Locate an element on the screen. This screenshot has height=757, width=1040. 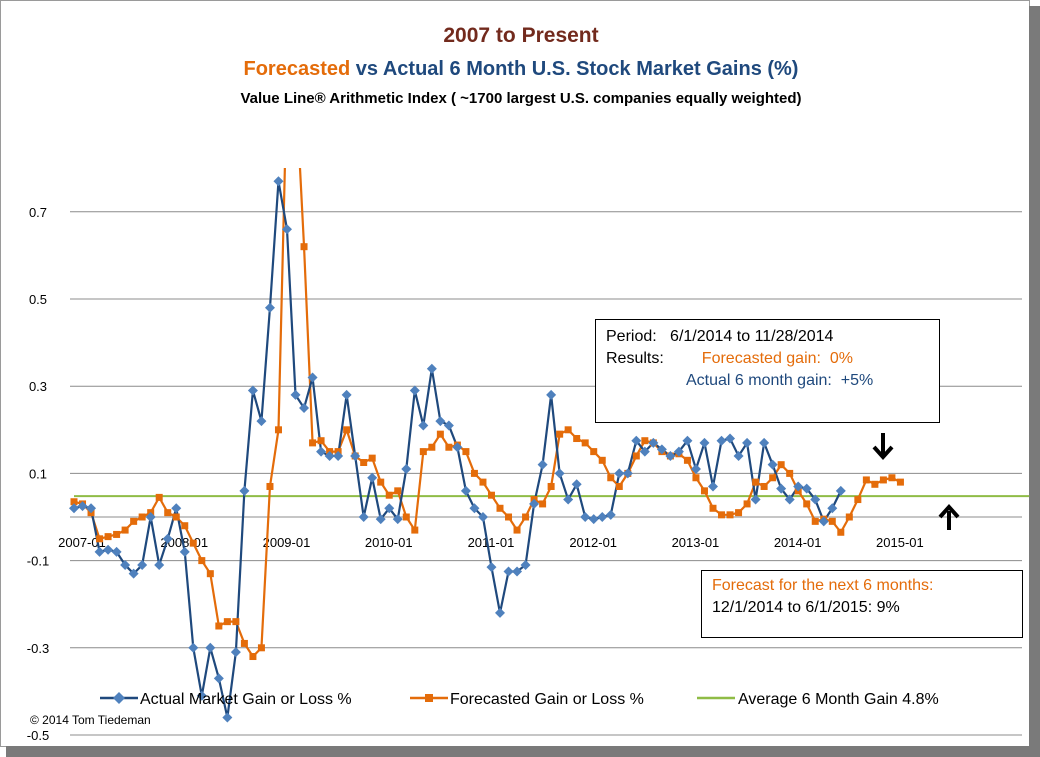
results-row: Results: Forecasted gain: 0% is located at coordinates (767, 359).